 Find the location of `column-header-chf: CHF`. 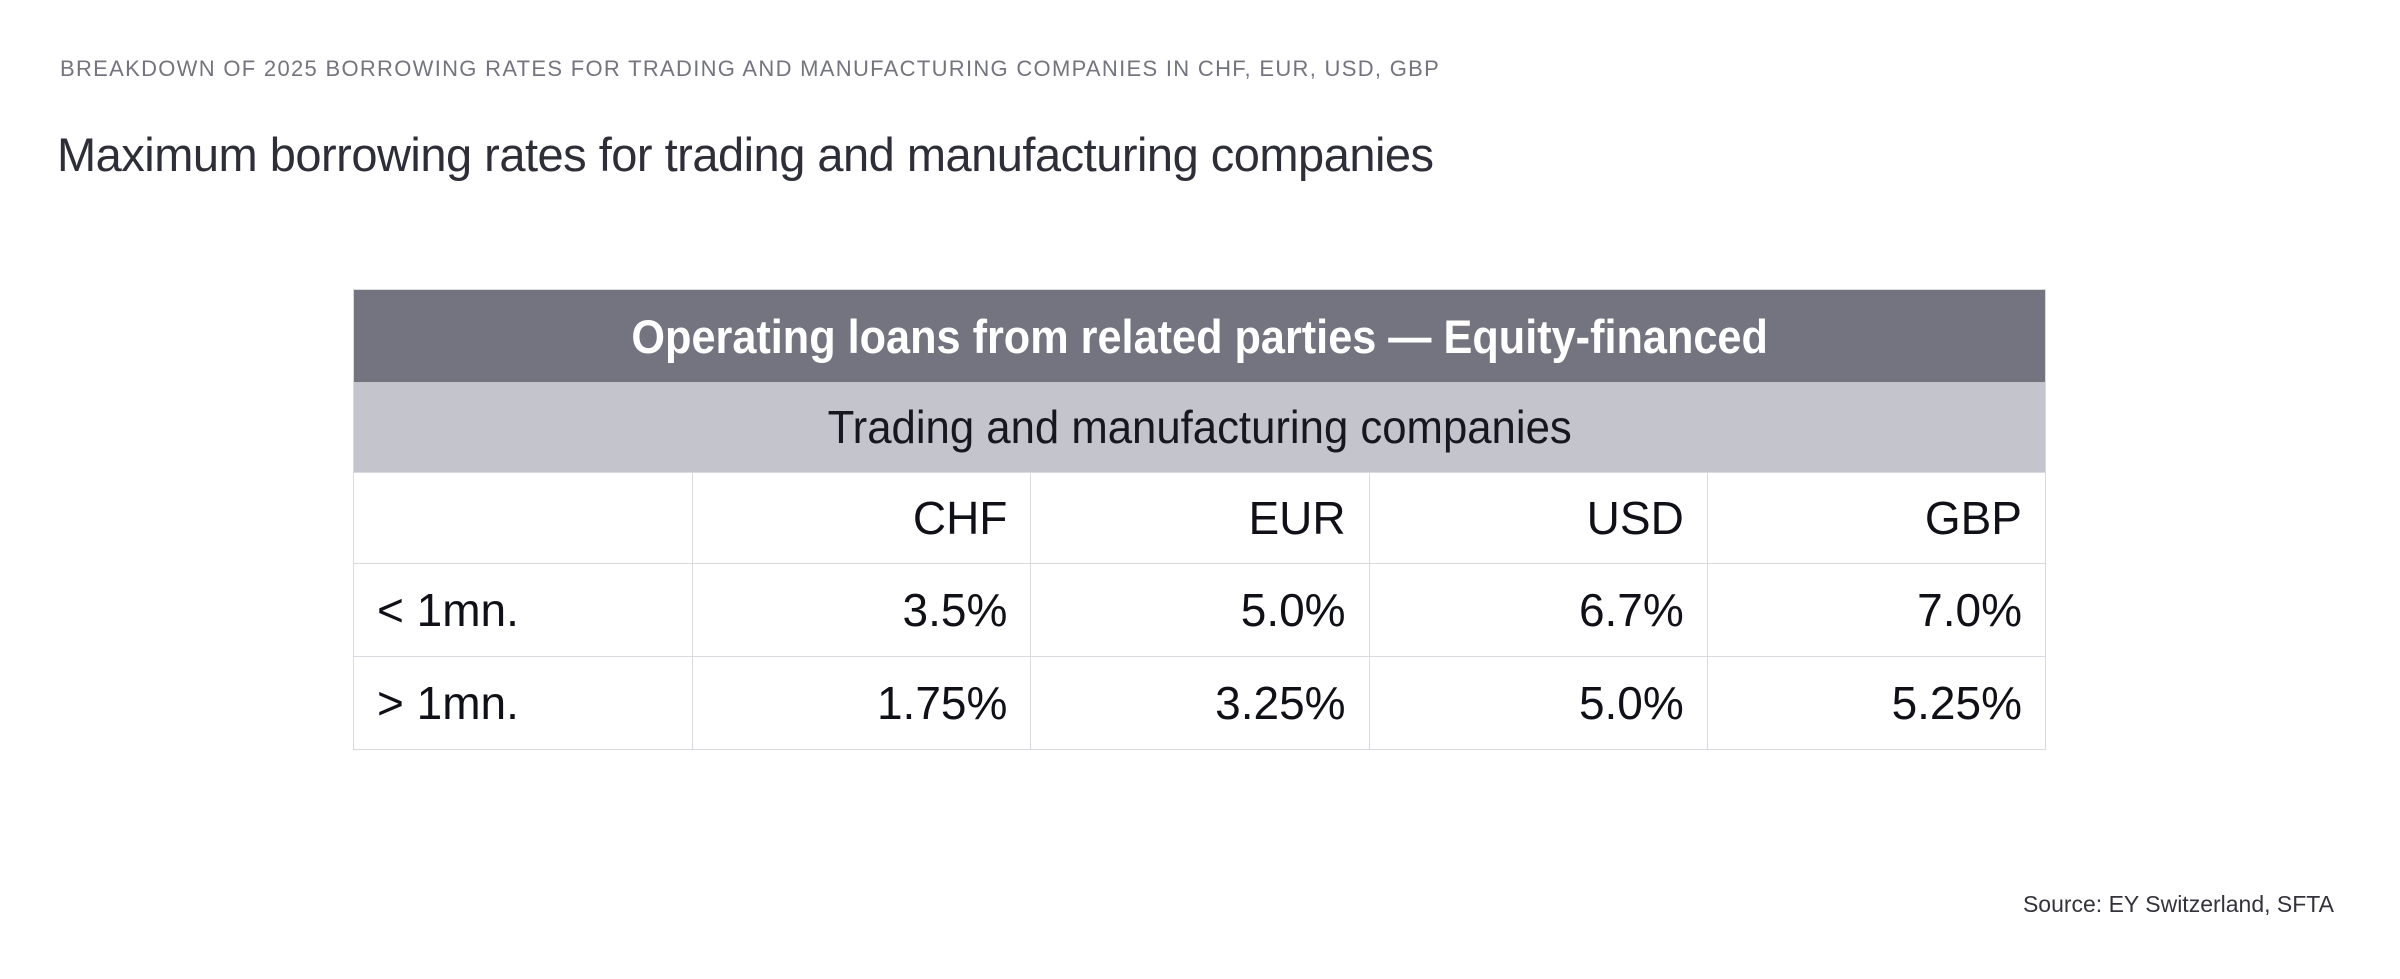

column-header-chf: CHF is located at coordinates (861, 518).